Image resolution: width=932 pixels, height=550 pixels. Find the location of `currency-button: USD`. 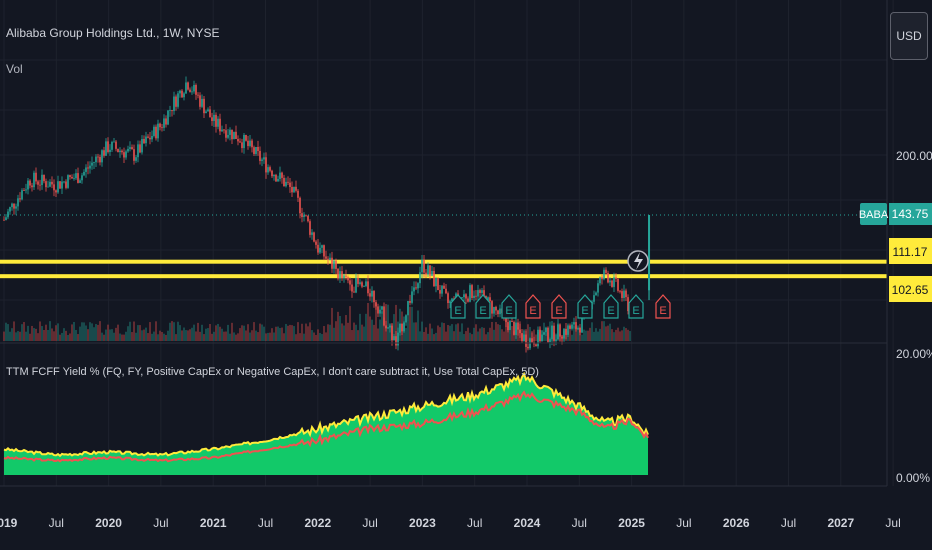

currency-button: USD is located at coordinates (909, 36).